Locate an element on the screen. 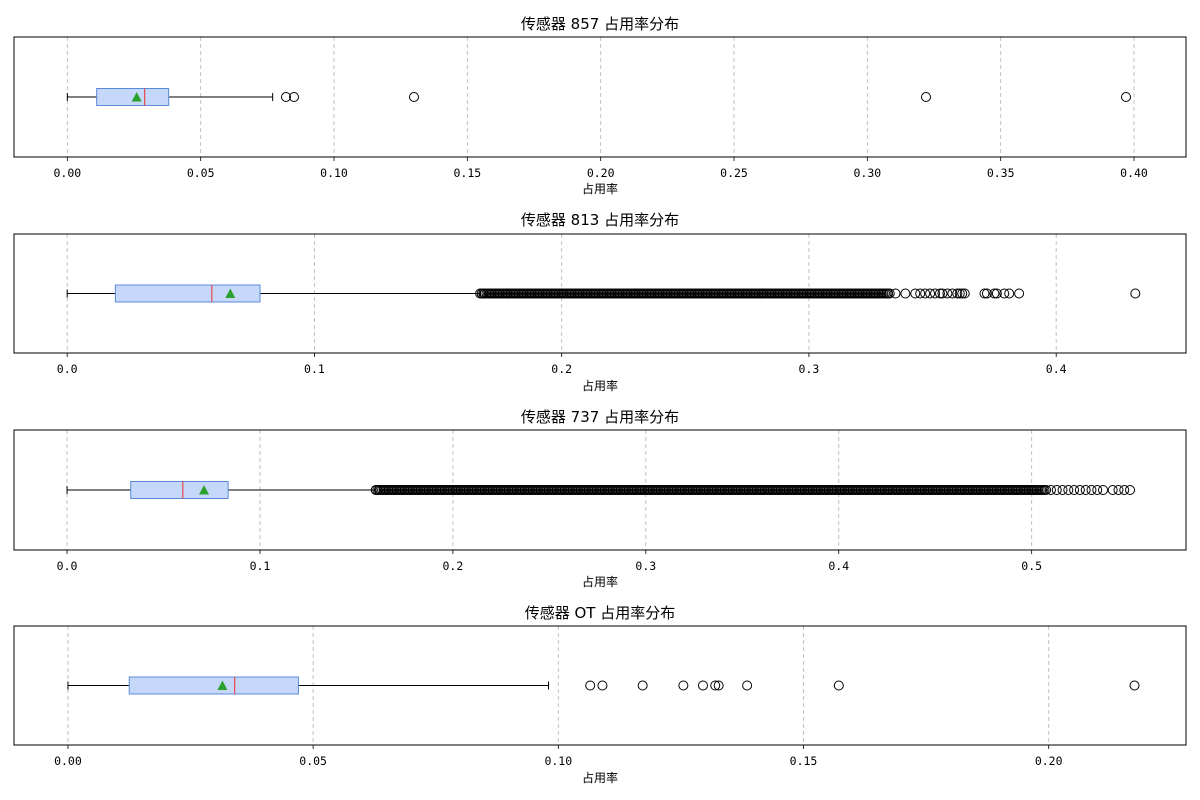 Image resolution: width=1200 pixels, height=800 pixels. chart-title: 传感器 813 占用率分布 is located at coordinates (600, 220).